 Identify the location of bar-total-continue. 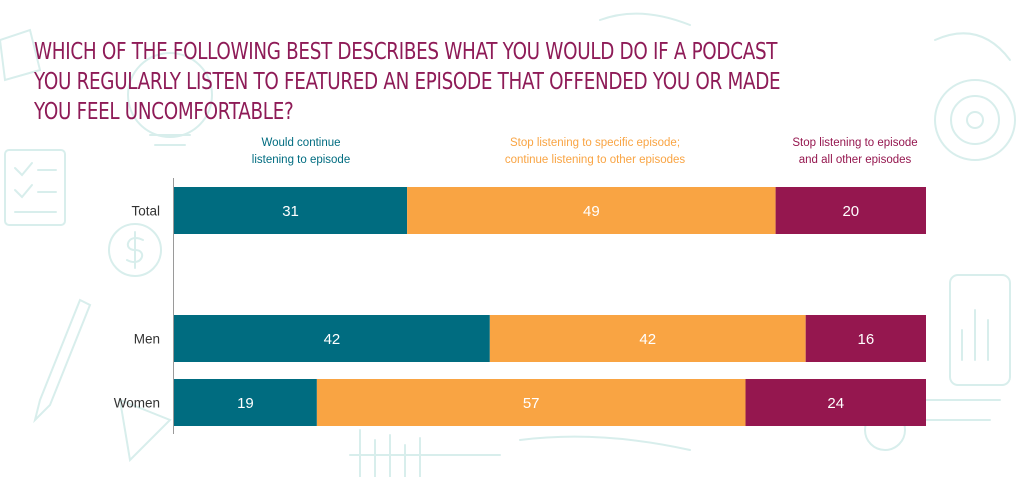
(291, 210).